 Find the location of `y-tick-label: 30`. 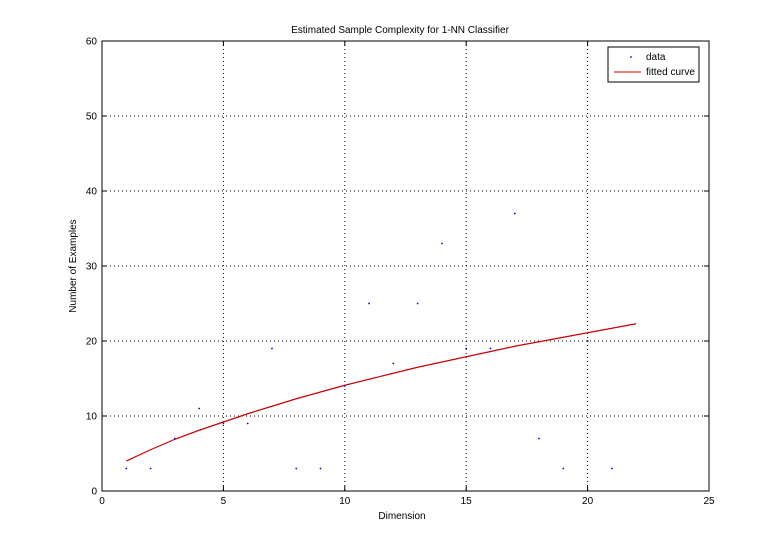

y-tick-label: 30 is located at coordinates (92, 267).